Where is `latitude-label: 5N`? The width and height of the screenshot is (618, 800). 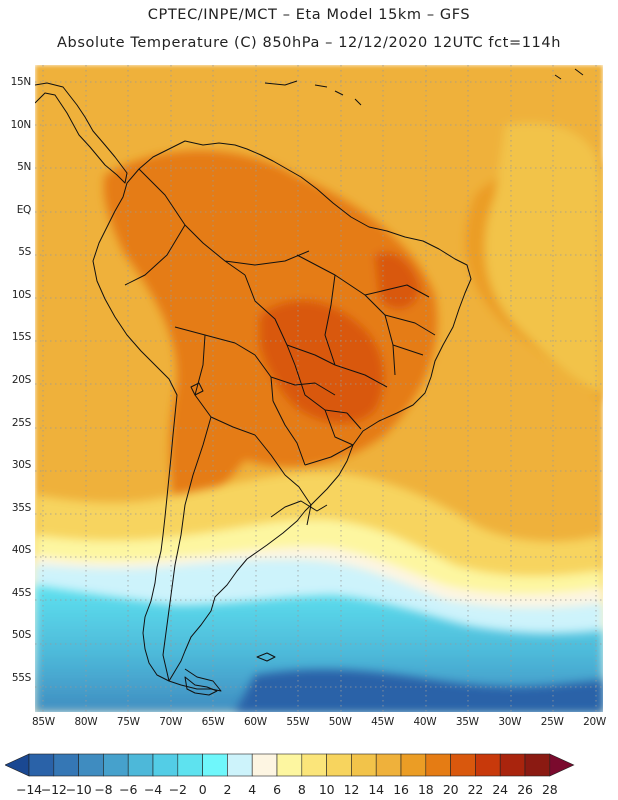 latitude-label: 5N is located at coordinates (24, 167).